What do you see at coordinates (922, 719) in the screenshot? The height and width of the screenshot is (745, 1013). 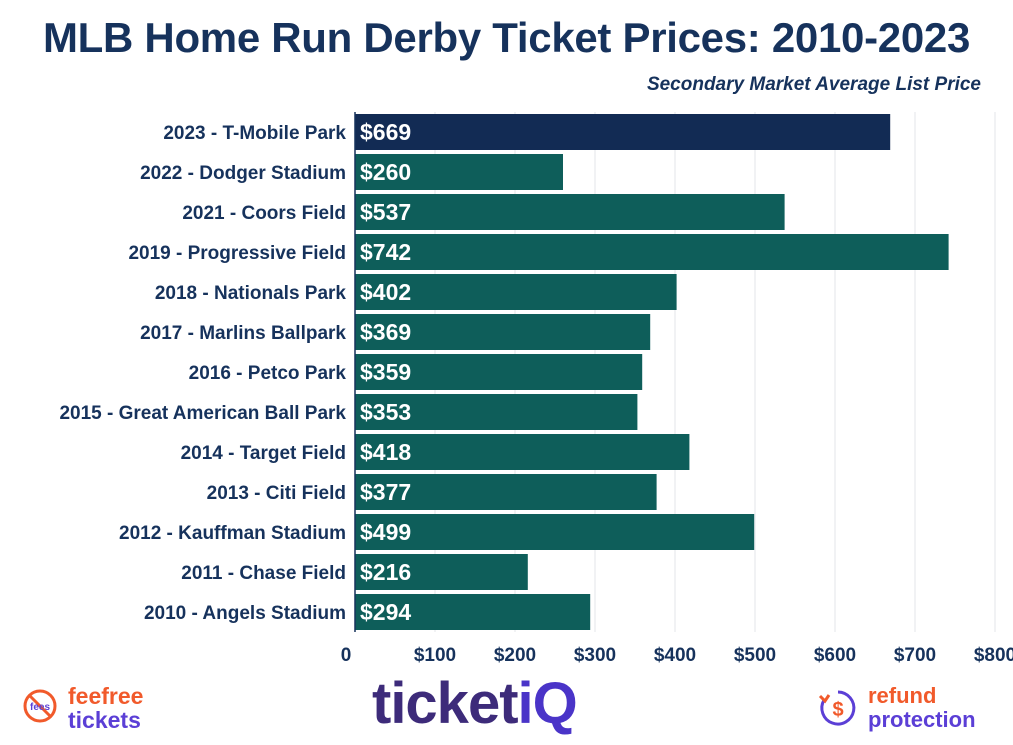 I see `logo-text-protection: protection` at bounding box center [922, 719].